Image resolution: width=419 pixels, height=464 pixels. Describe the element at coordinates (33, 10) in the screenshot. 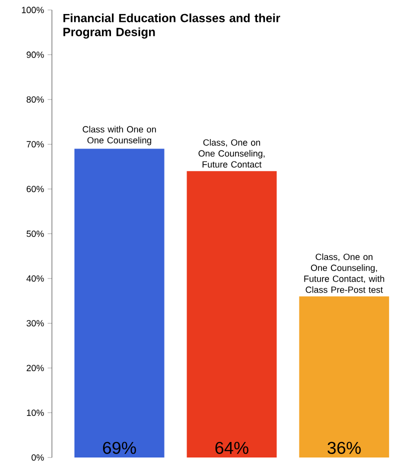

I see `y-tick-label: 100%` at that location.